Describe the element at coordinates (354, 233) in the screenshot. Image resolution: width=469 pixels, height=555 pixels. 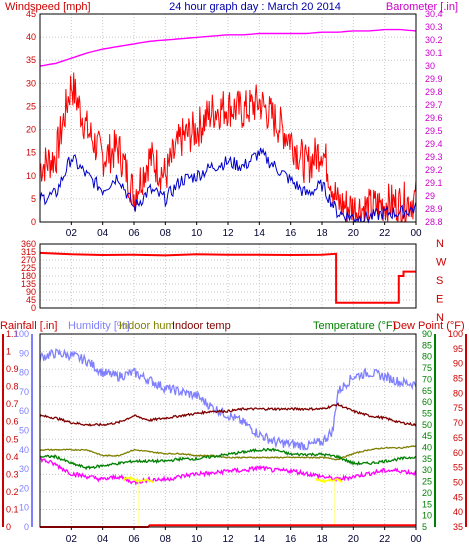
I see `wind-panel-xtick-label: 20` at that location.